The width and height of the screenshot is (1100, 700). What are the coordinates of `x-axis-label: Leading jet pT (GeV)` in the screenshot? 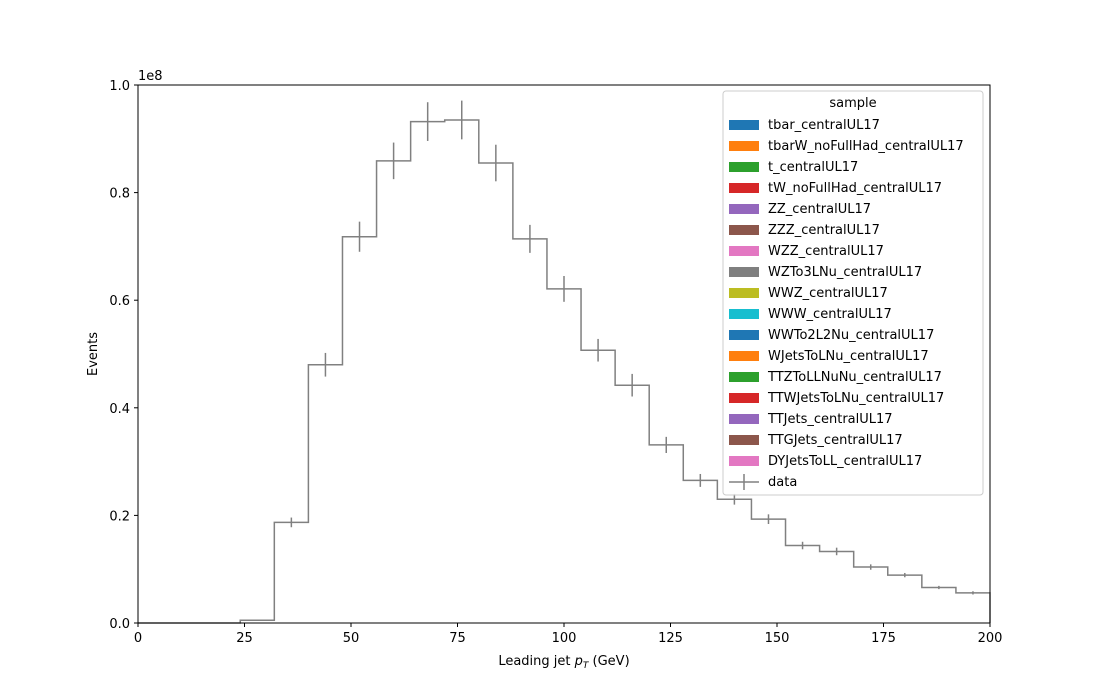 It's located at (563, 662).